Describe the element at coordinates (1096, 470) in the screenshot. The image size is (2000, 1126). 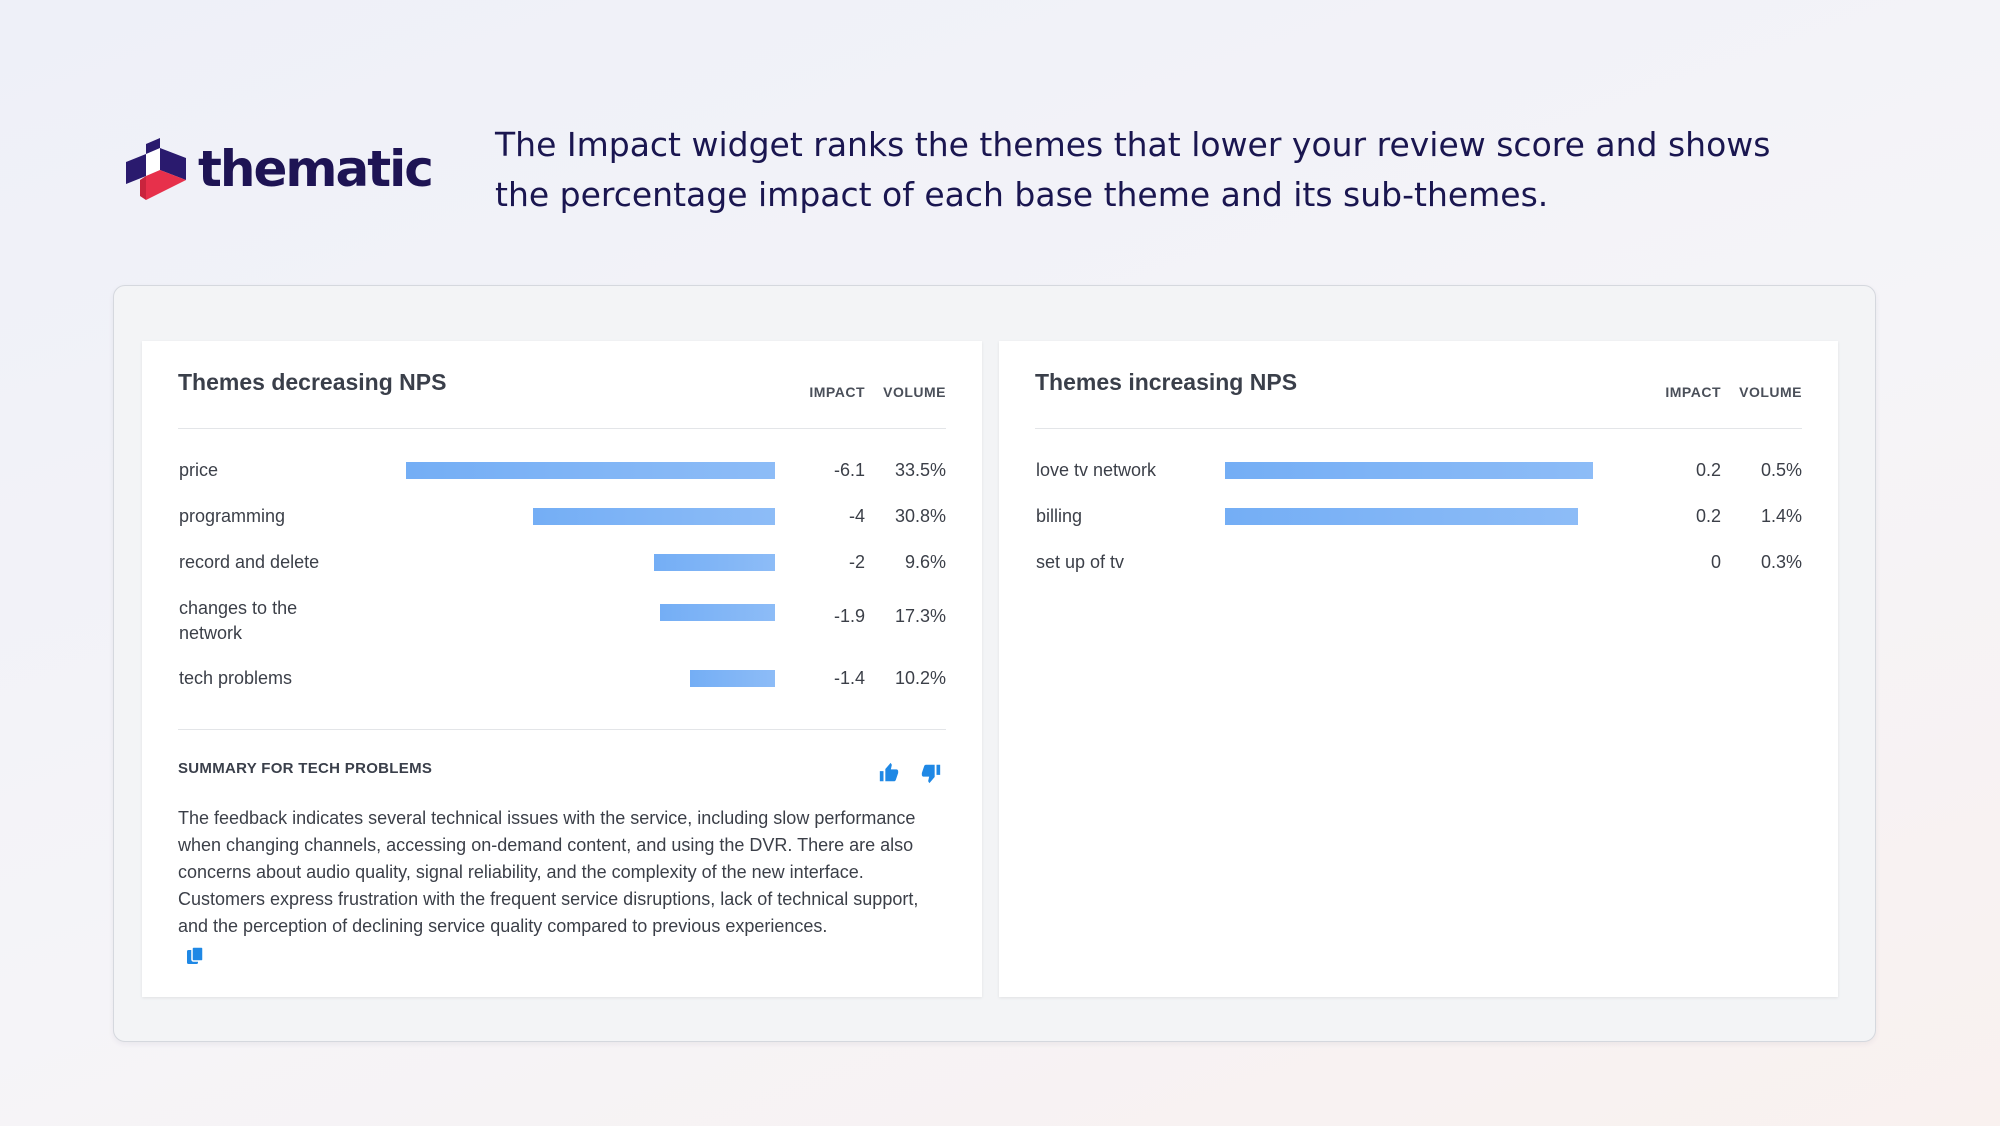
I see `theme-label: love tv network` at that location.